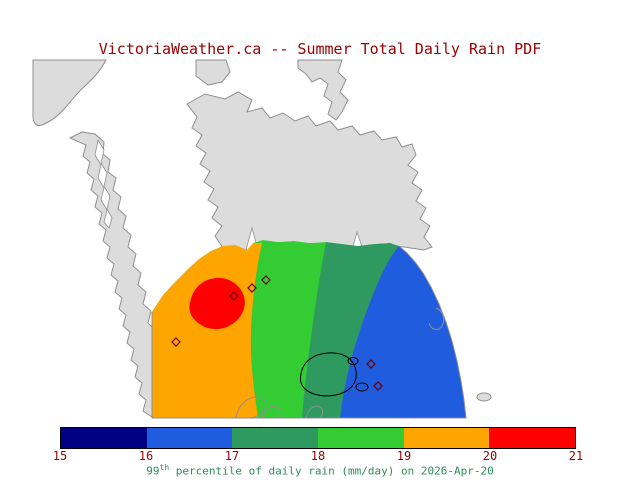 The width and height of the screenshot is (640, 480). Describe the element at coordinates (103, 183) in the screenshot. I see `inlet-channel` at that location.